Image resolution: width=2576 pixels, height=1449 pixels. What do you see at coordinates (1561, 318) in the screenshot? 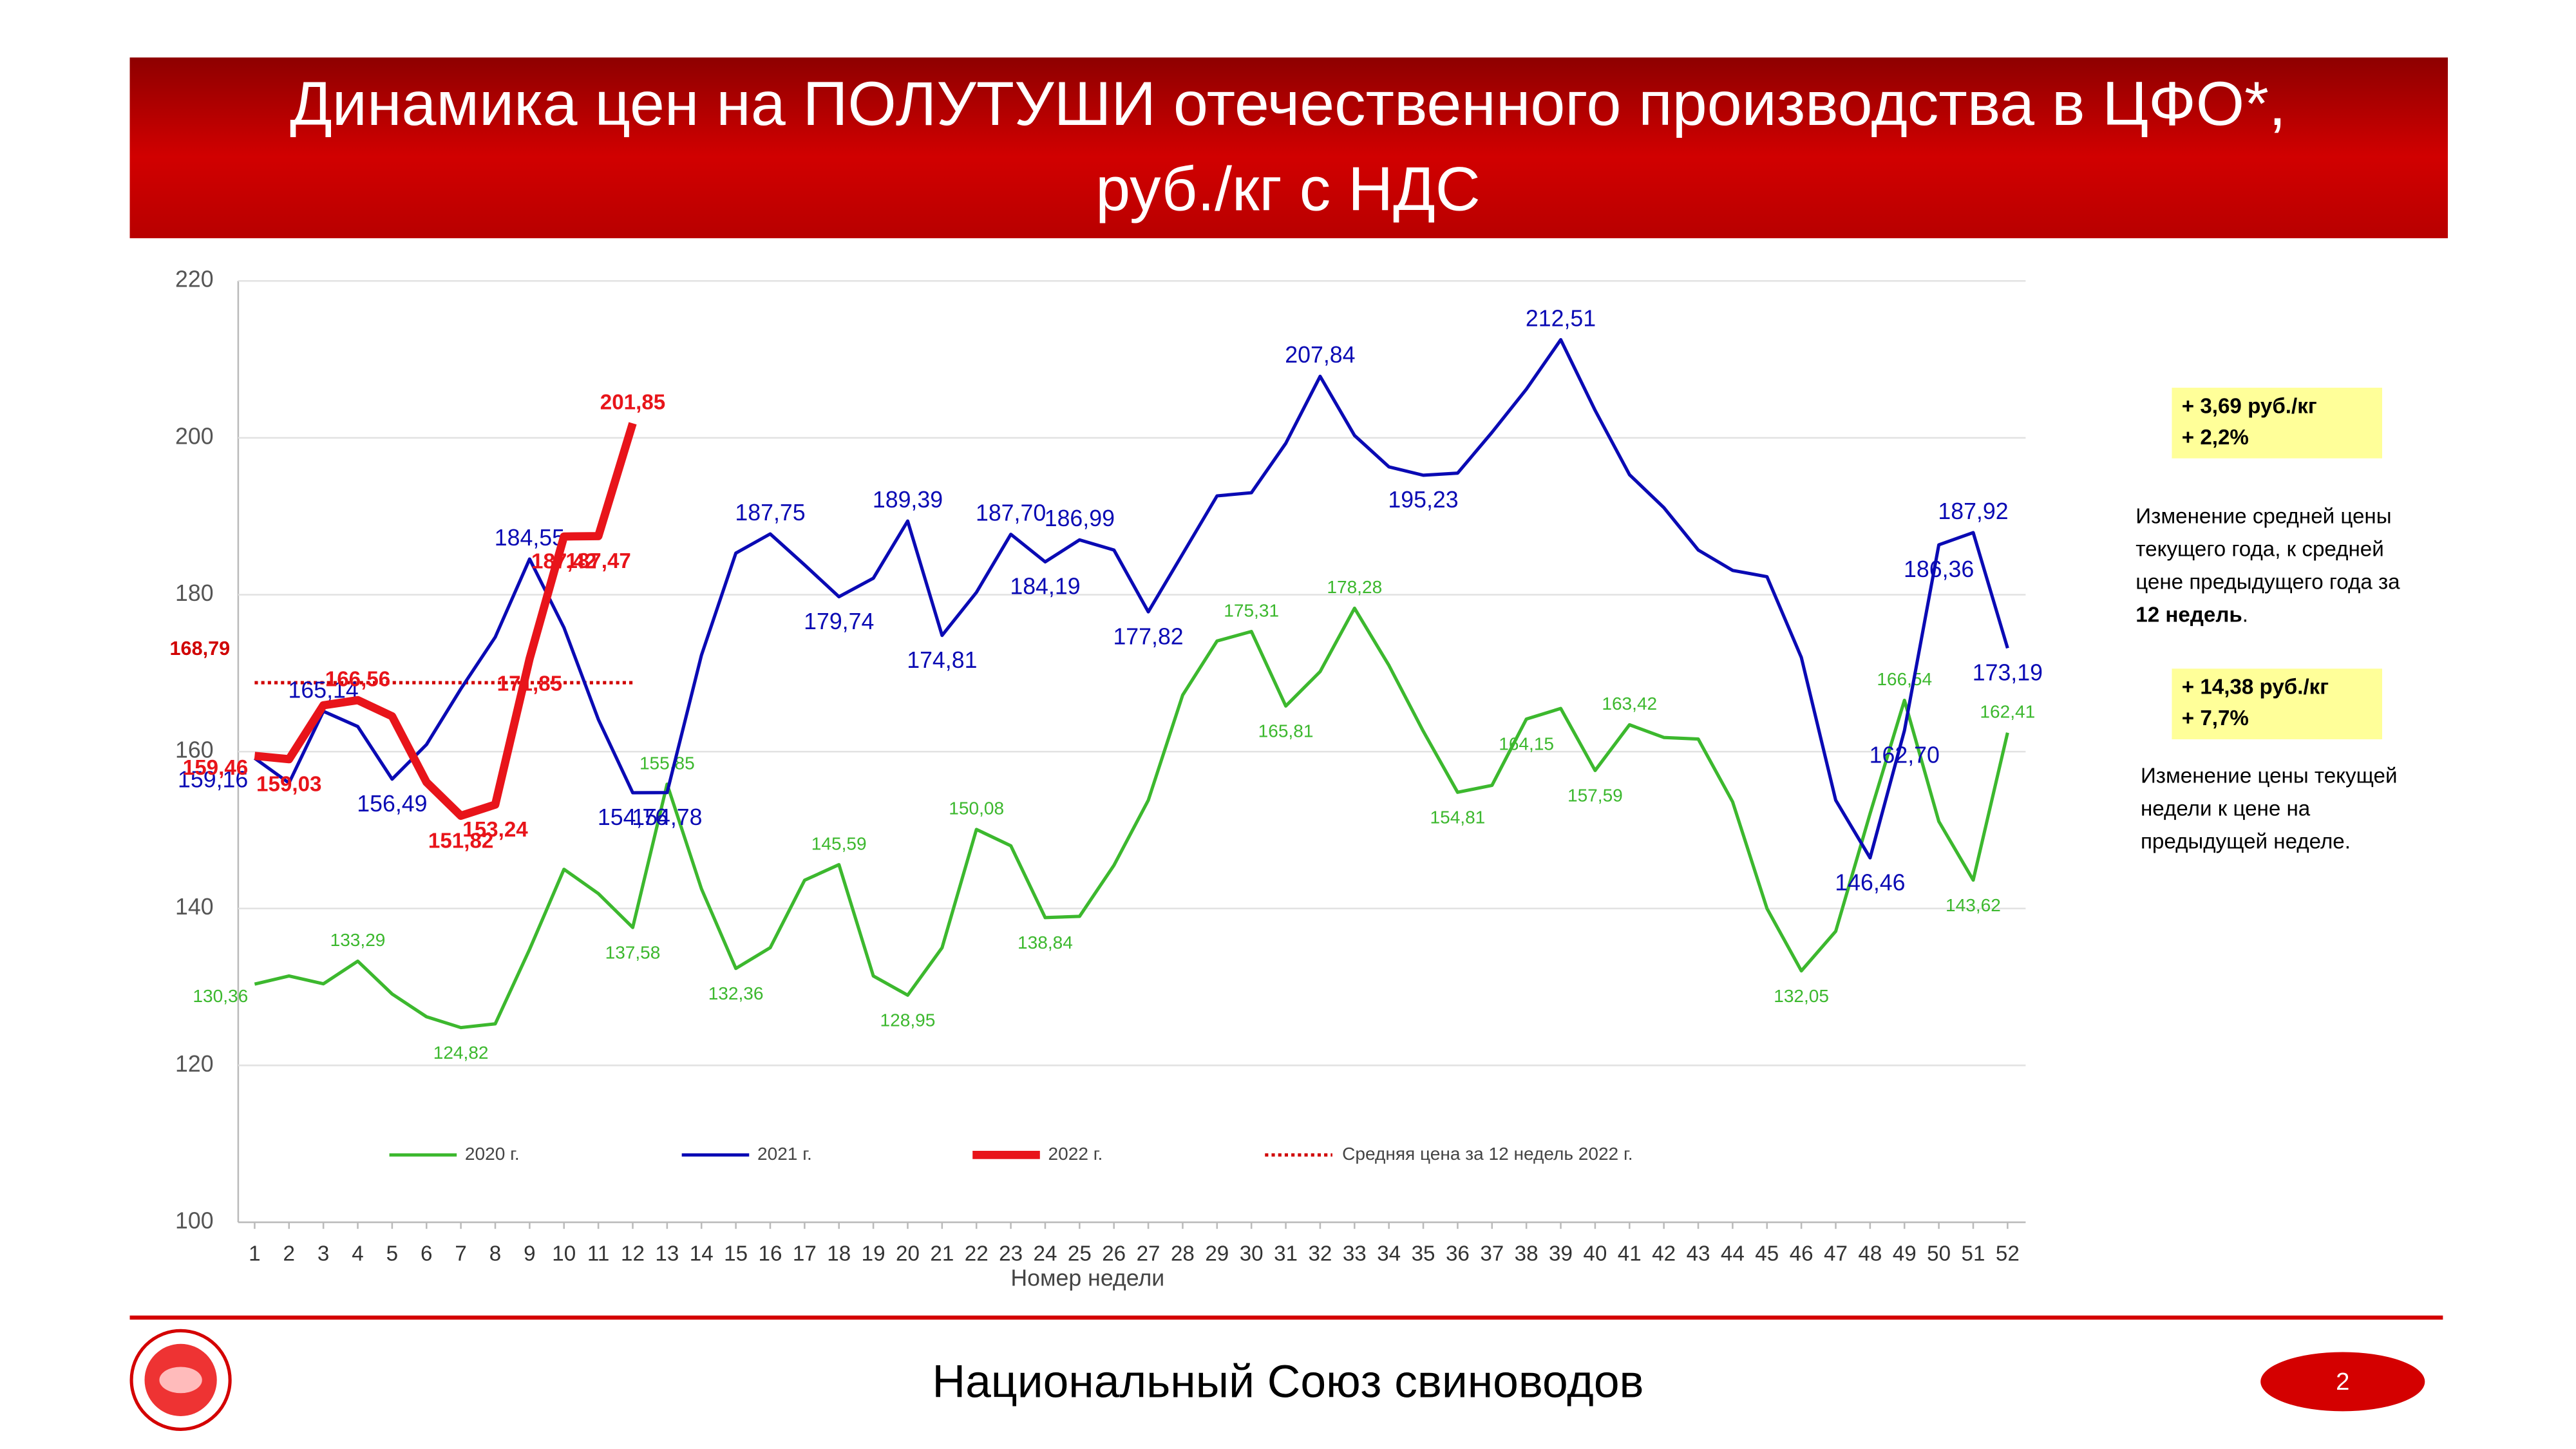
I see `data-label: 212,51` at bounding box center [1561, 318].